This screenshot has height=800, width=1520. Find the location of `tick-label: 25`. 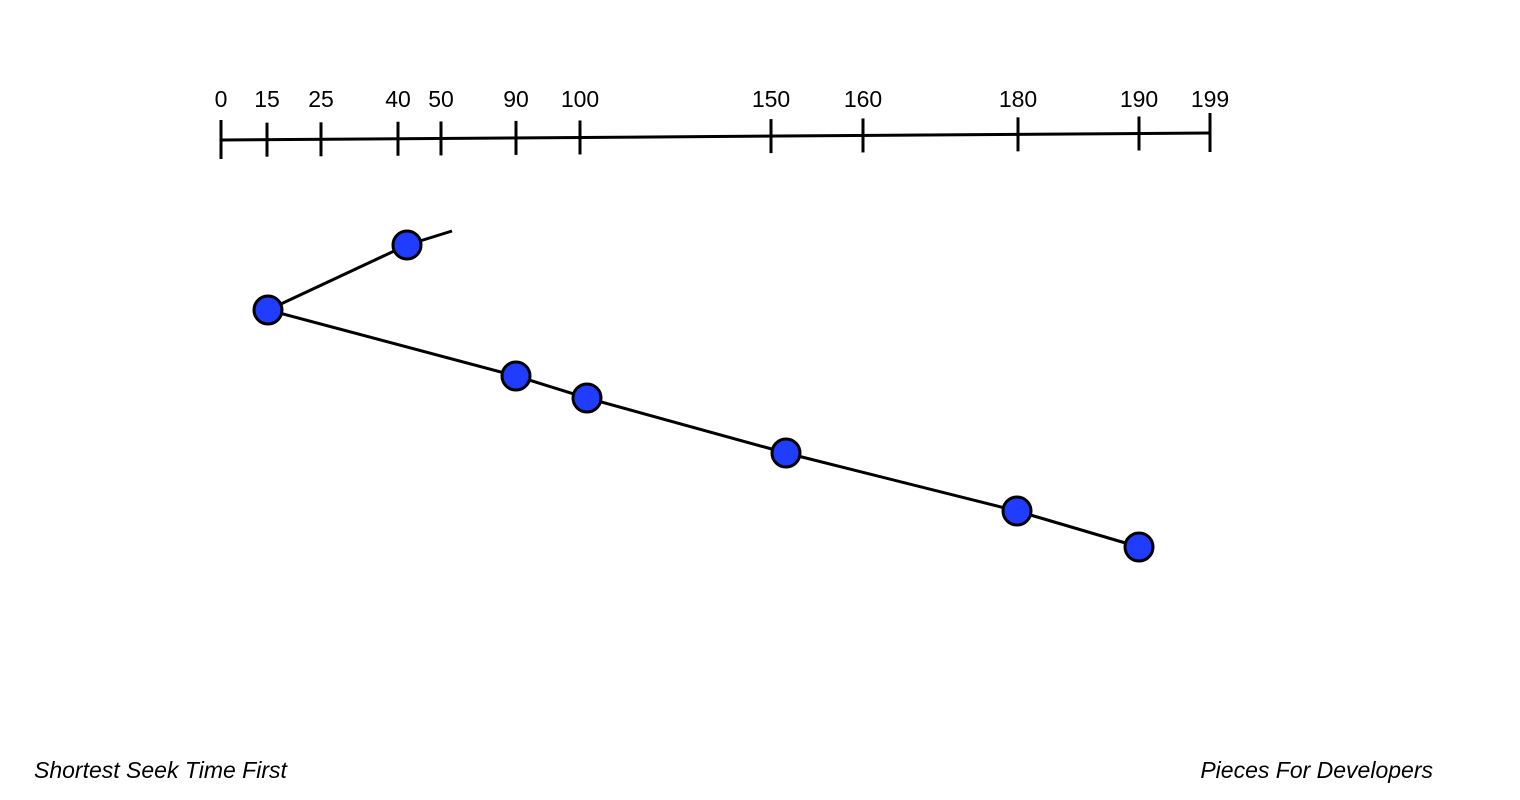

tick-label: 25 is located at coordinates (321, 99).